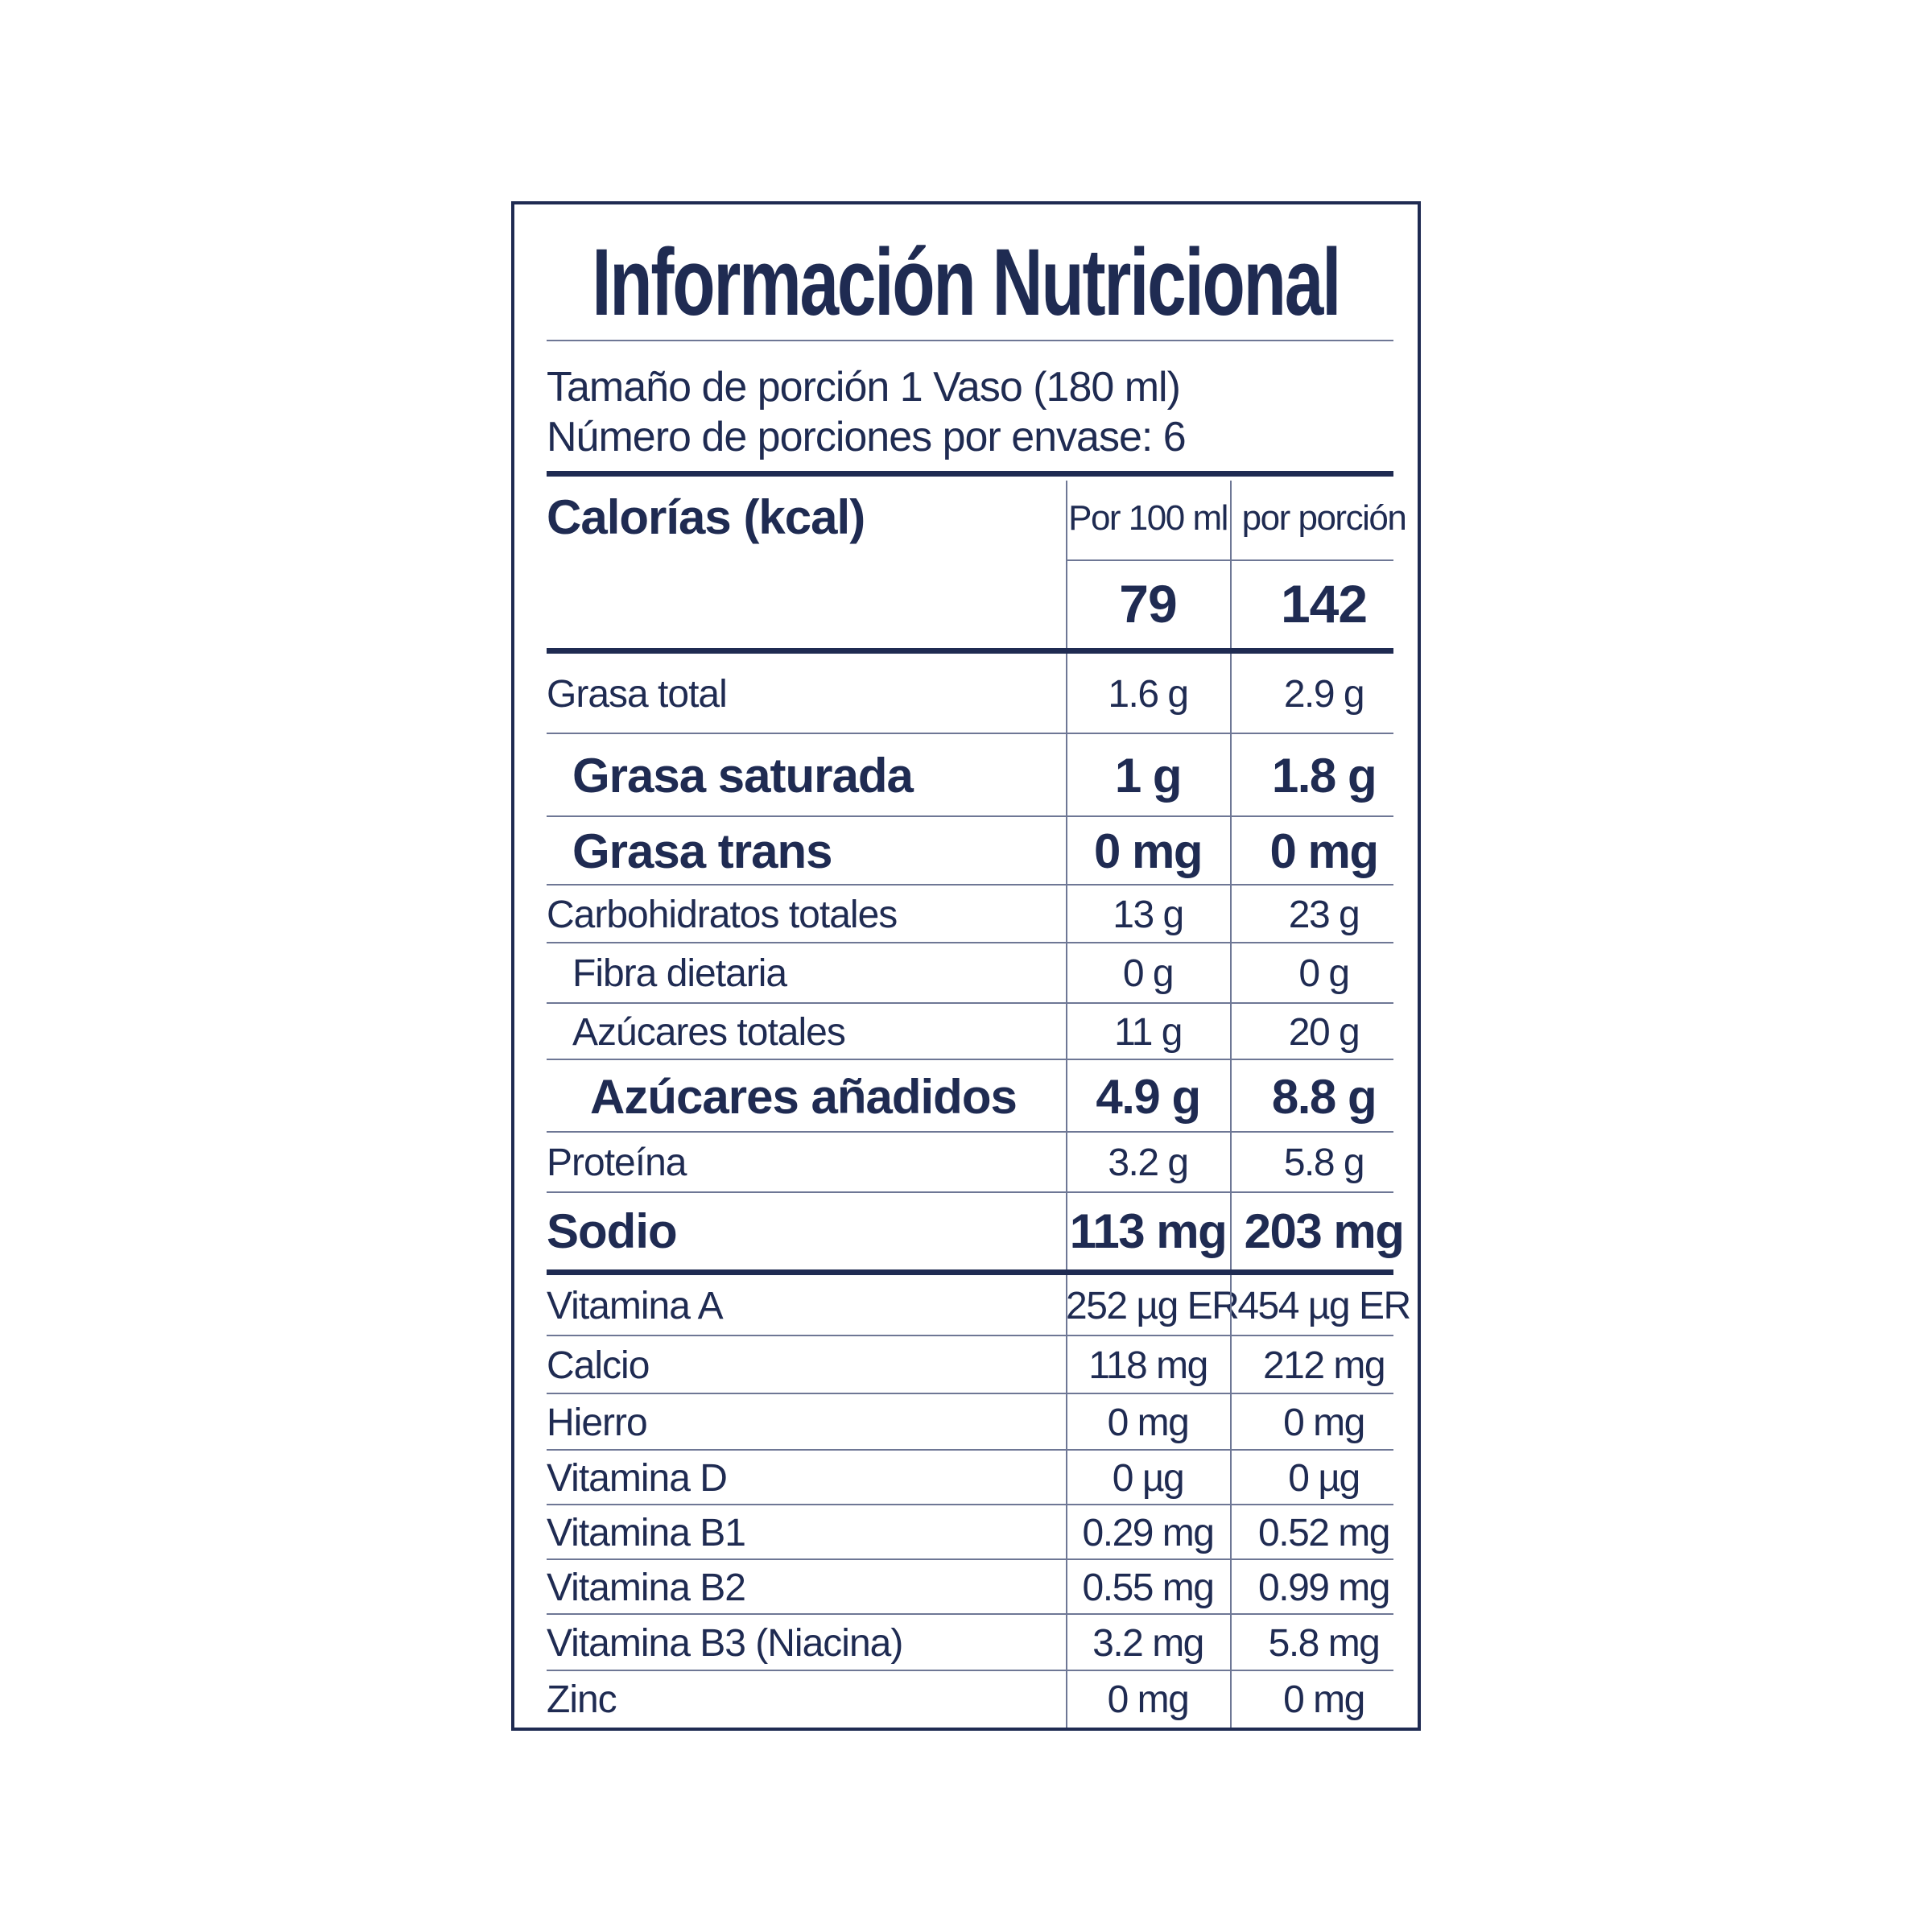 The height and width of the screenshot is (1932, 1932). I want to click on nutrient-label: Hierro, so click(597, 1422).